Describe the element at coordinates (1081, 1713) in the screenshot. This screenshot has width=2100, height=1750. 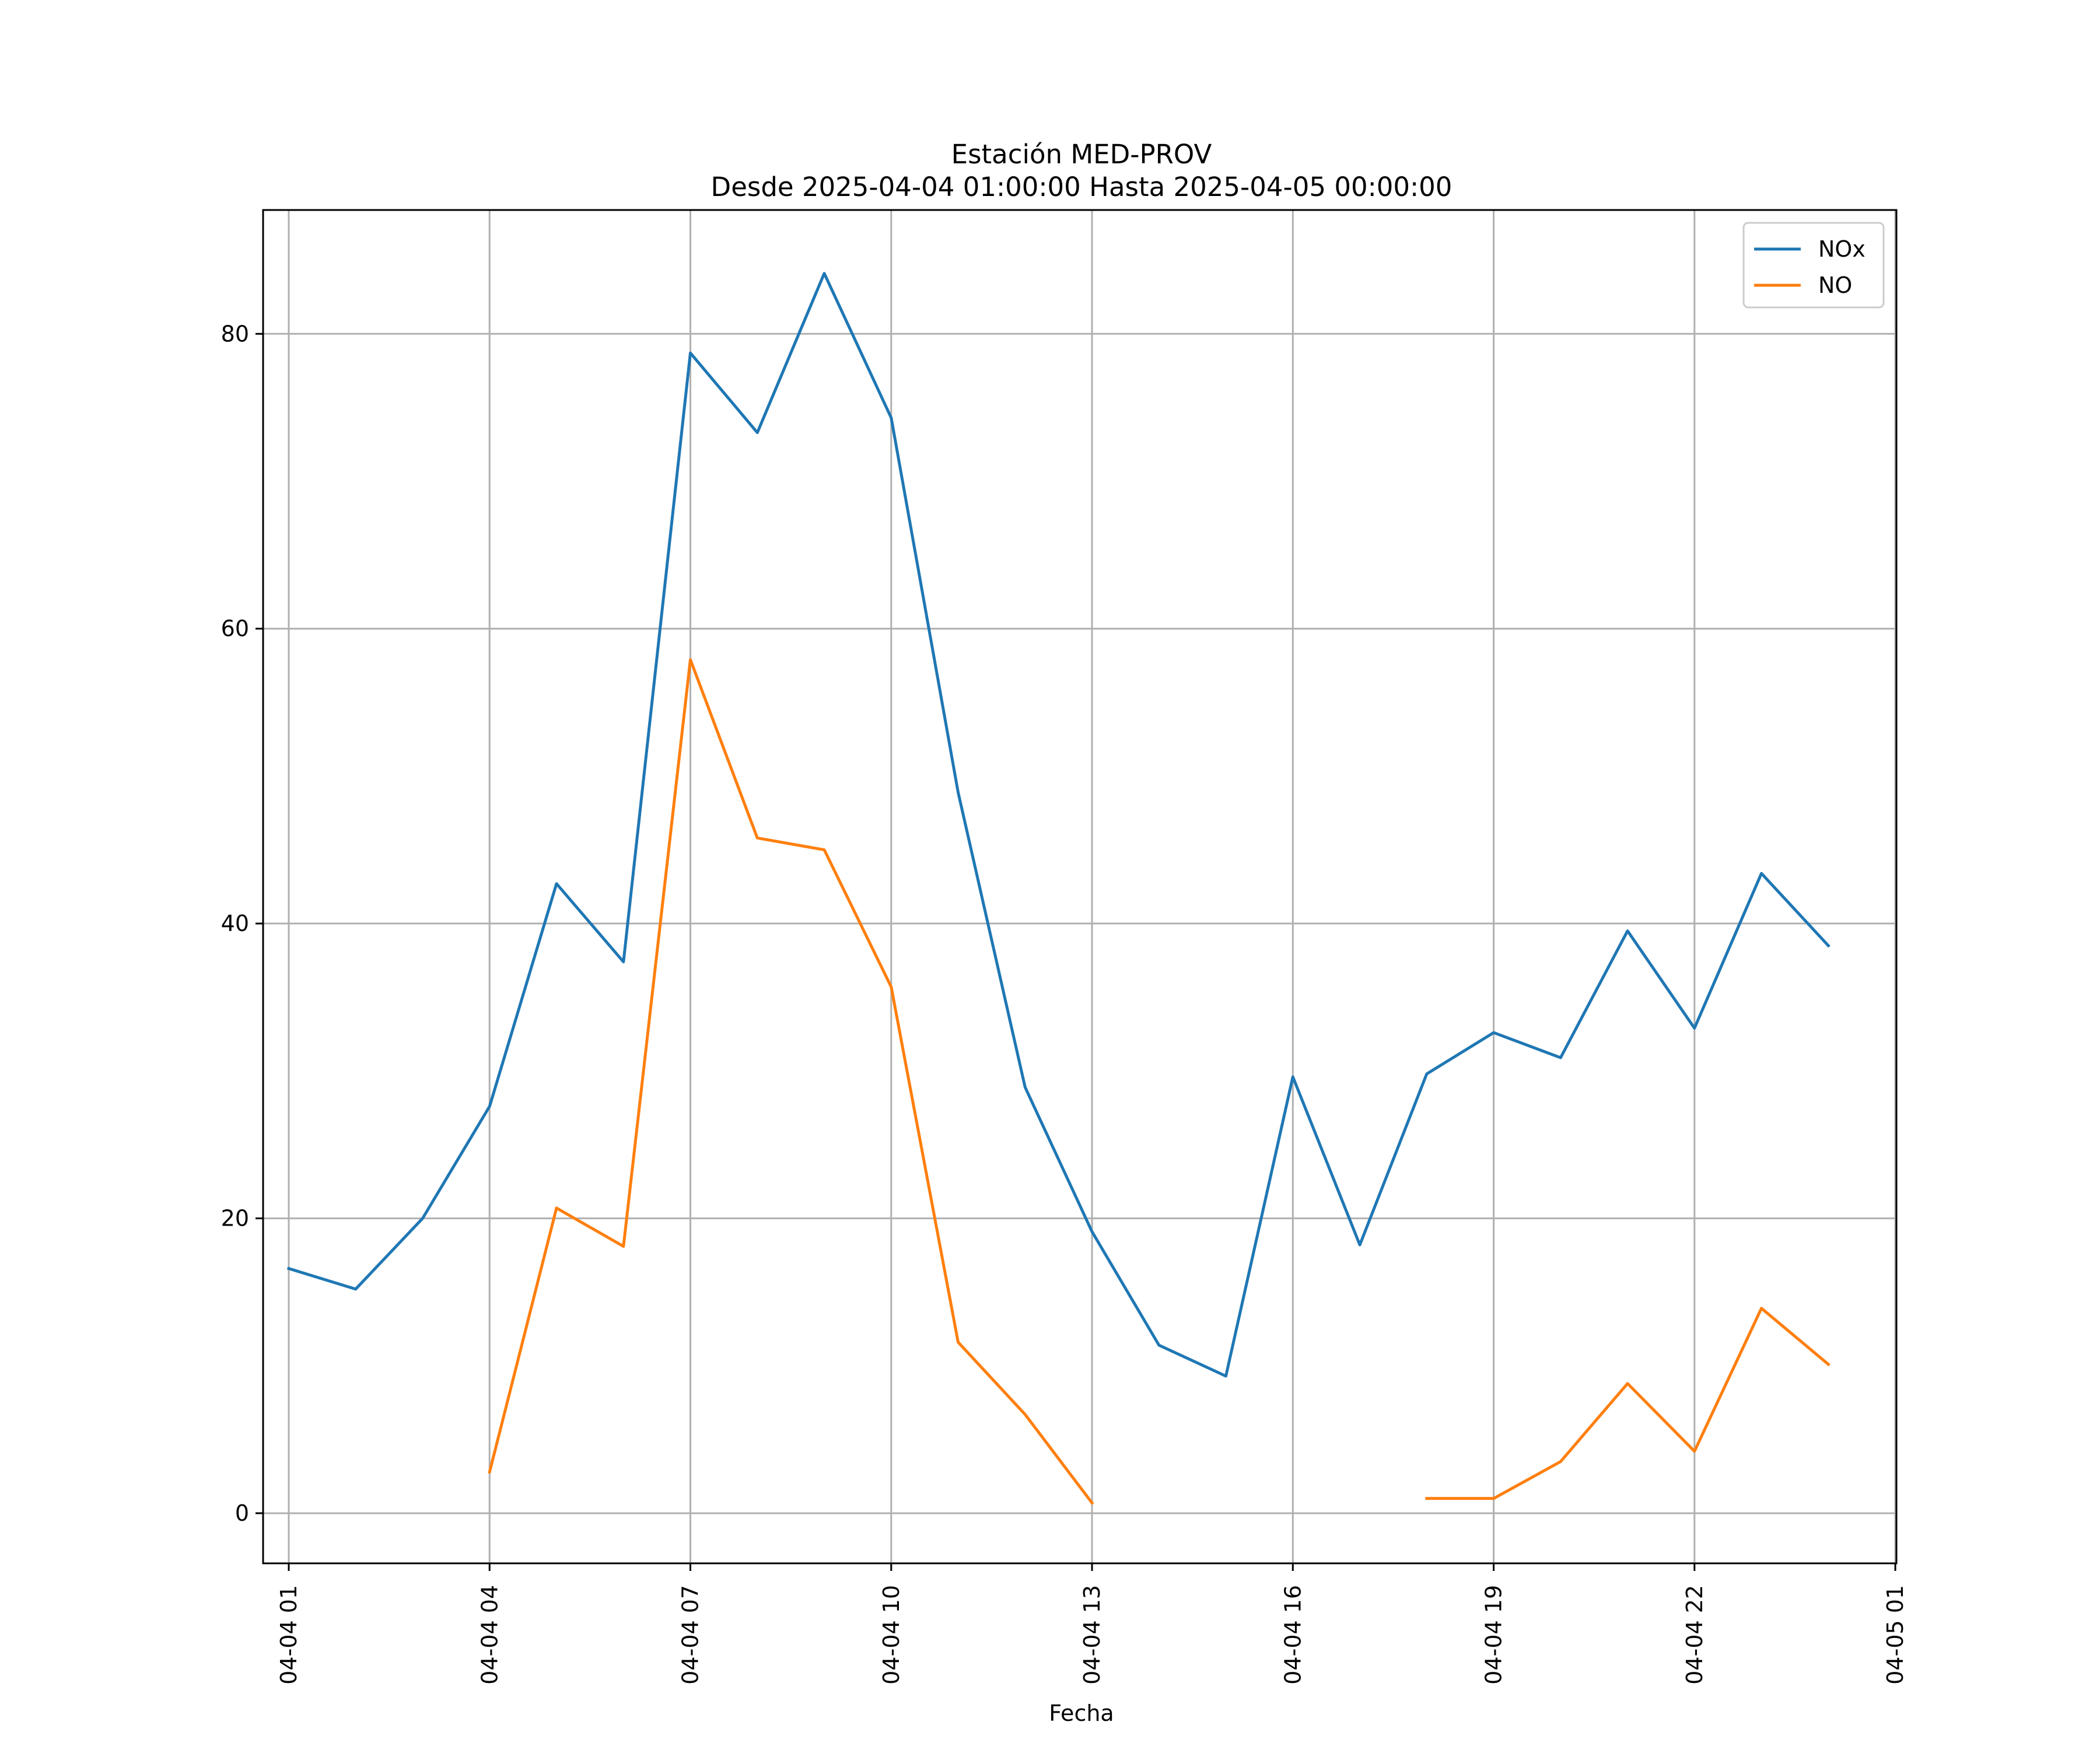
I see `x-axis-label: Fecha` at that location.